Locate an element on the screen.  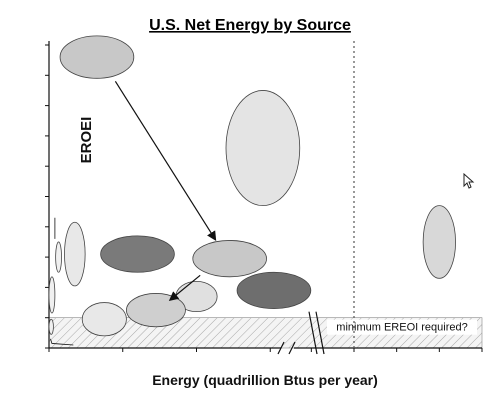
minimum-eroei-label: minimum EREOI required? is located at coordinates (401, 328).